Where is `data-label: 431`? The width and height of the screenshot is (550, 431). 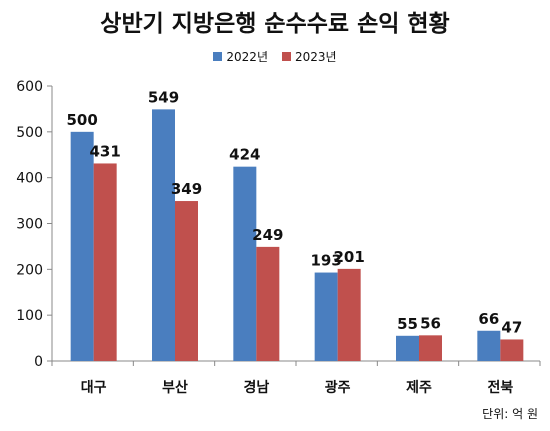
data-label: 431 is located at coordinates (105, 151).